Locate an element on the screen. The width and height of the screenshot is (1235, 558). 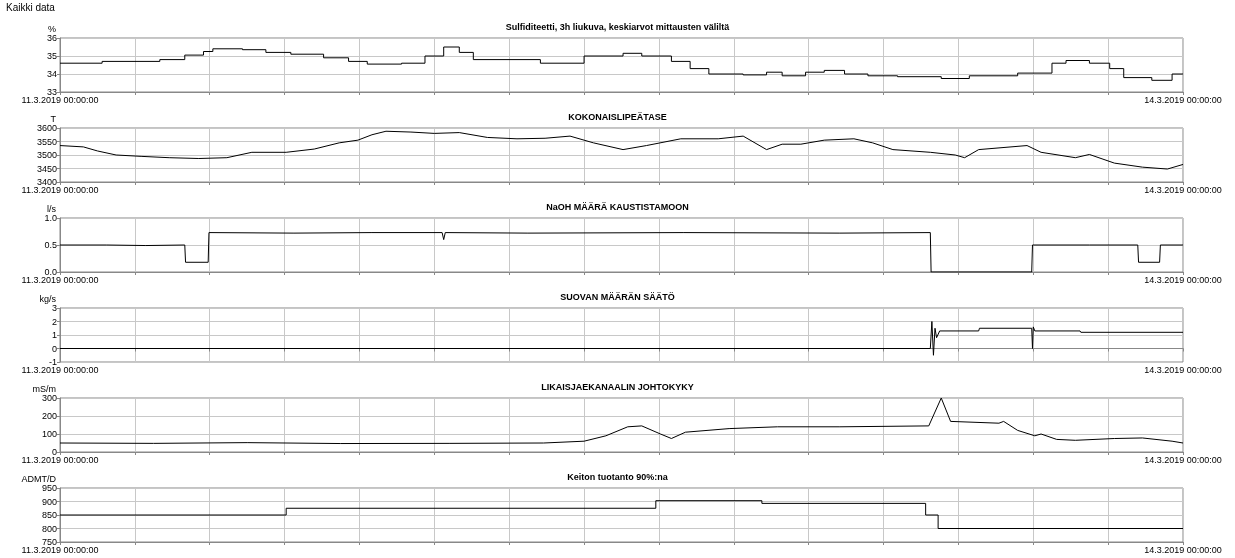
y-tick-label: 34 is located at coordinates (51, 74).